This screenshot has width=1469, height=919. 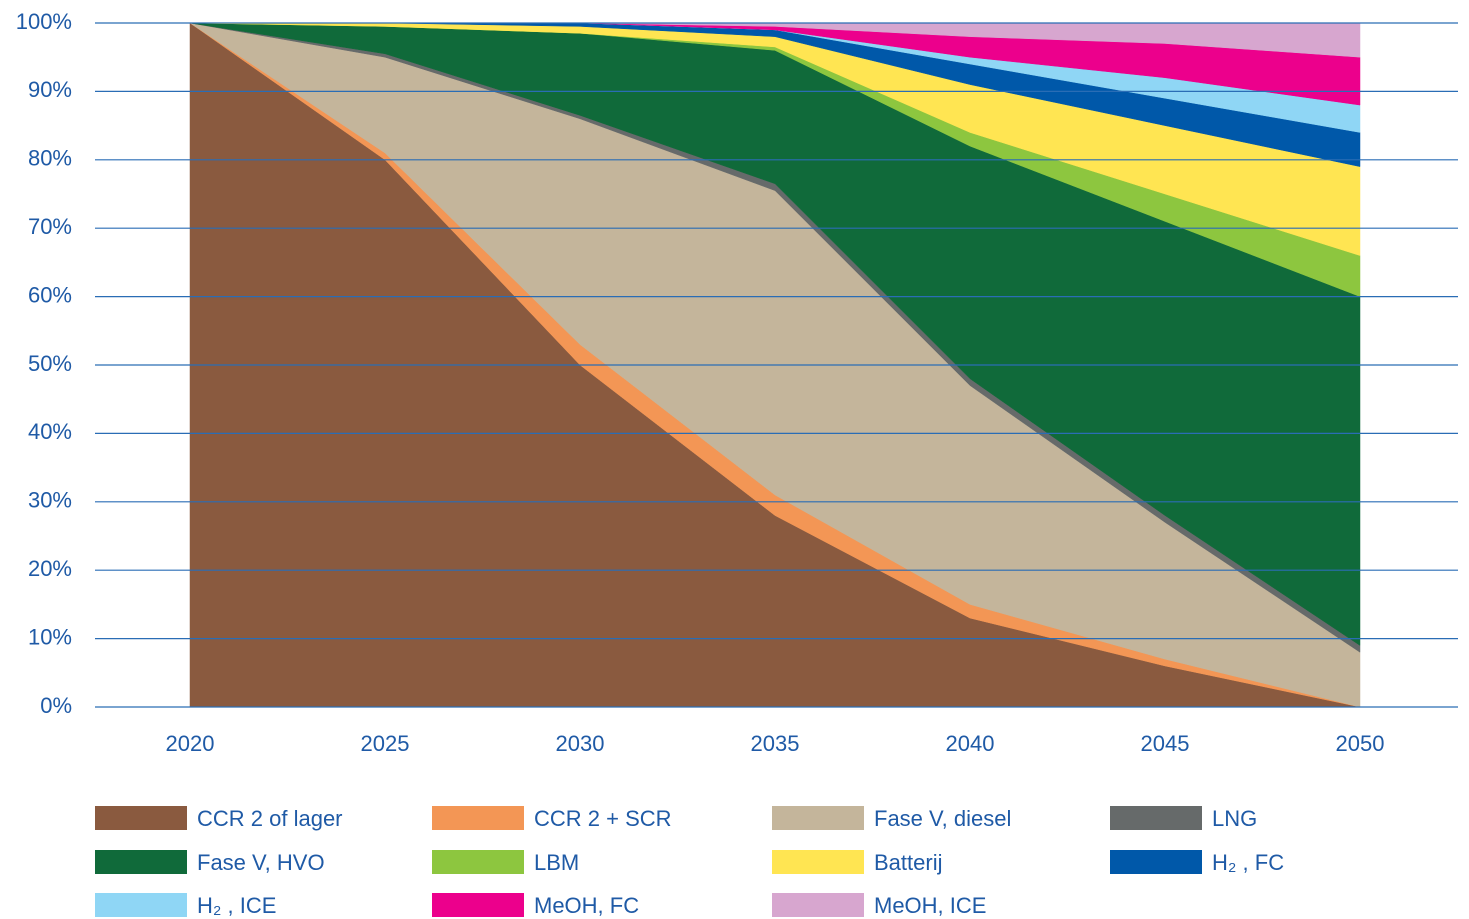 I want to click on x-tick-label: 2045, so click(x=1165, y=743).